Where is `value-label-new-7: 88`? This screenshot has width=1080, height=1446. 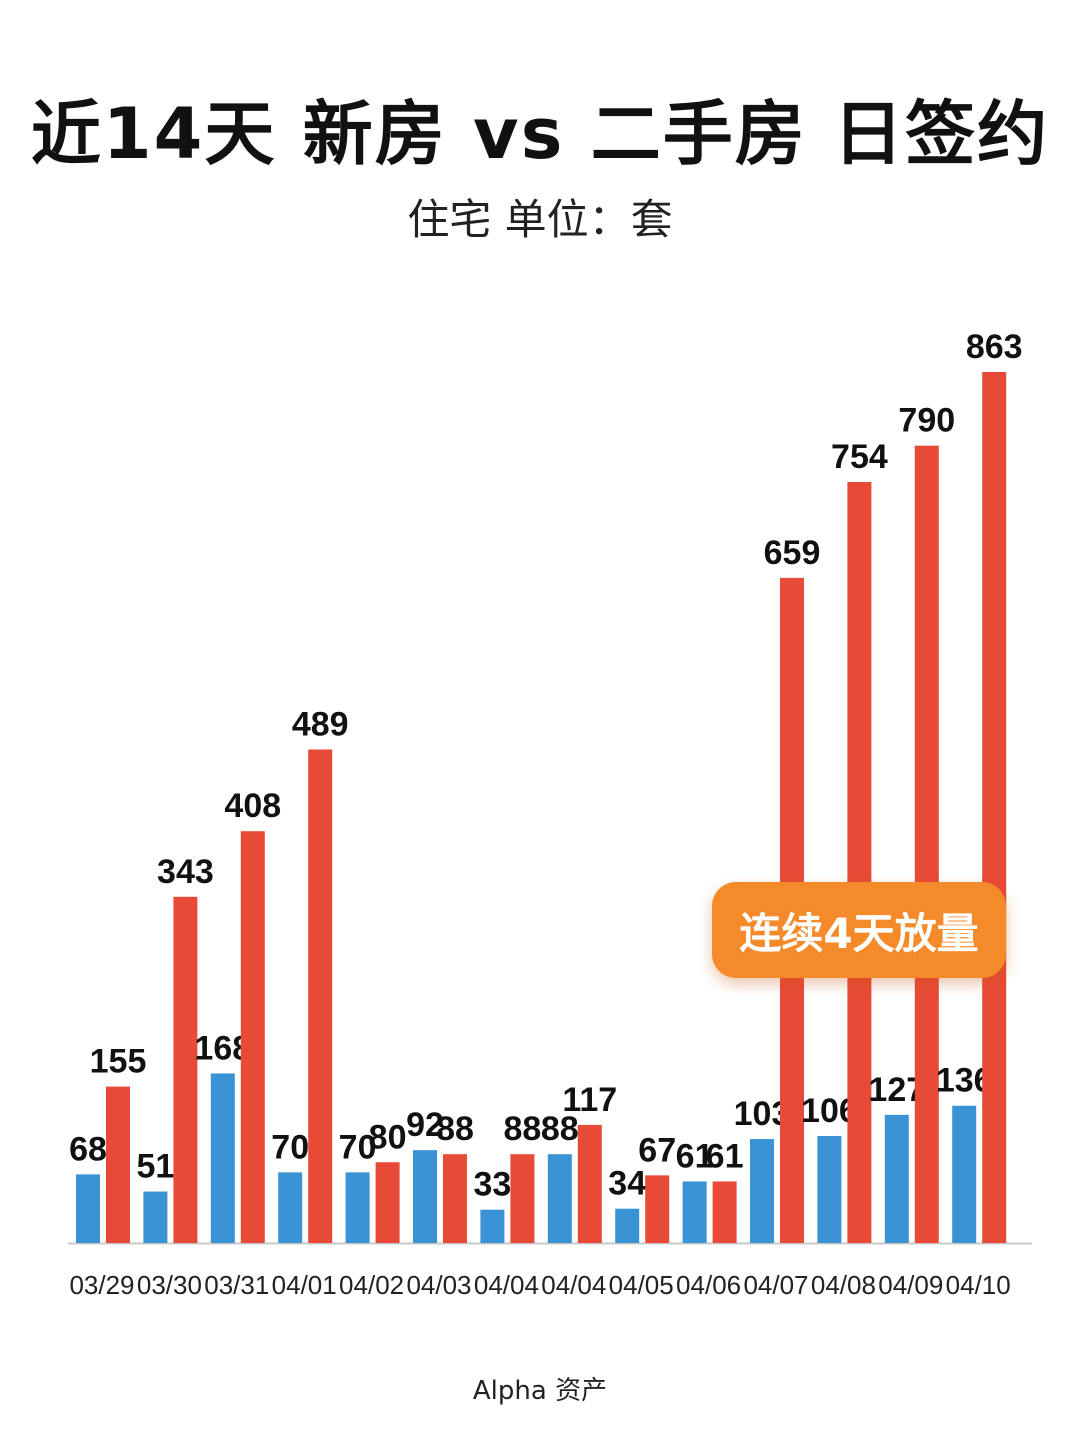 value-label-new-7: 88 is located at coordinates (560, 1129).